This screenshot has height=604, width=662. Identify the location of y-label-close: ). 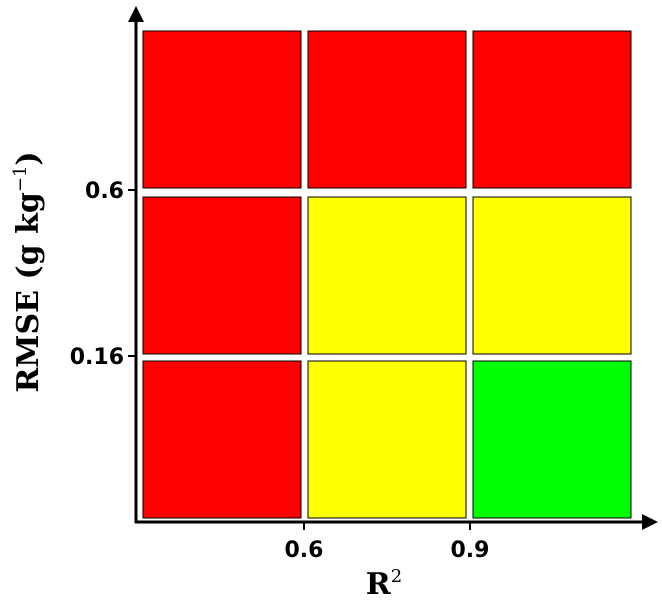
(28, 158).